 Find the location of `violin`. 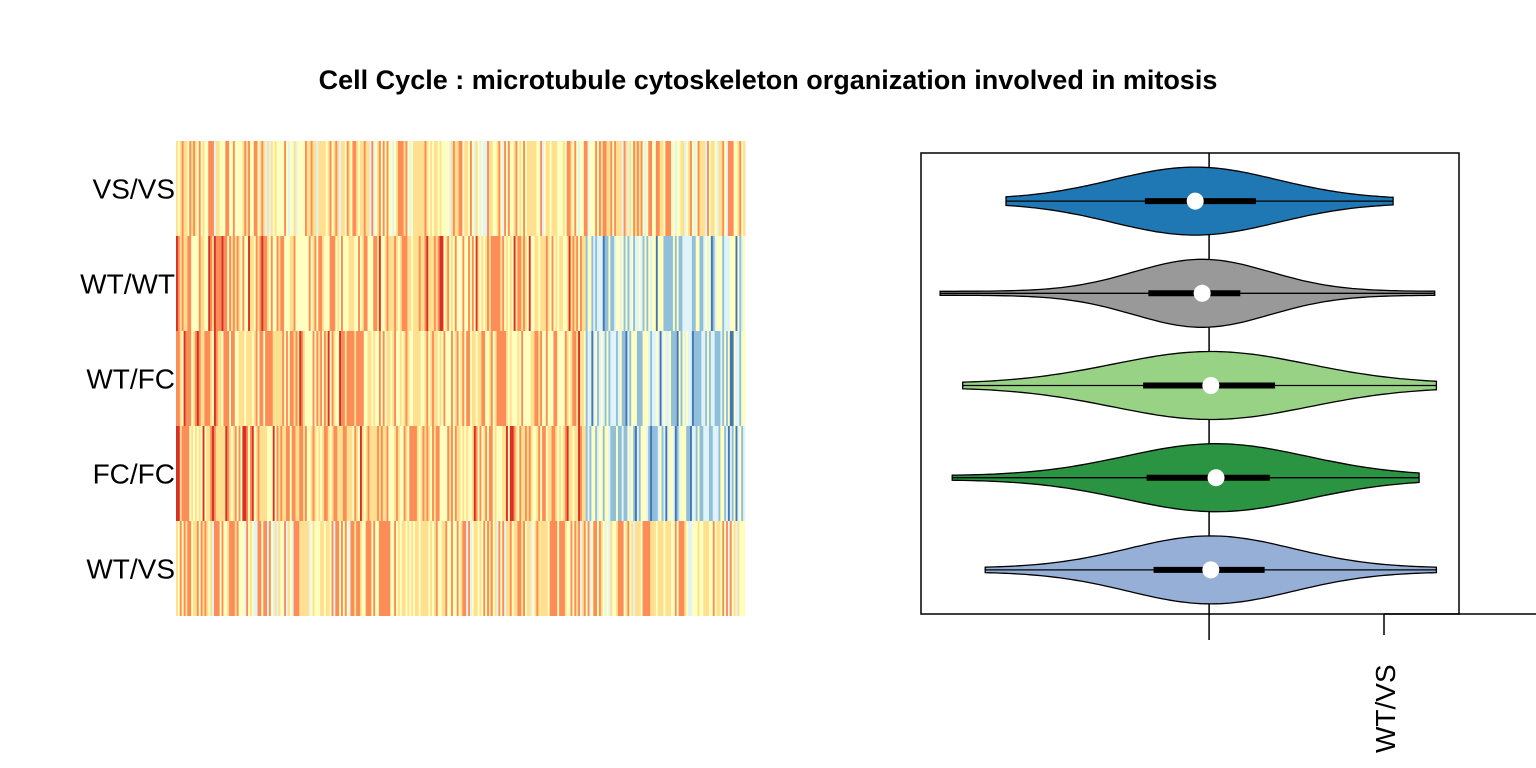

violin is located at coordinates (1187, 293).